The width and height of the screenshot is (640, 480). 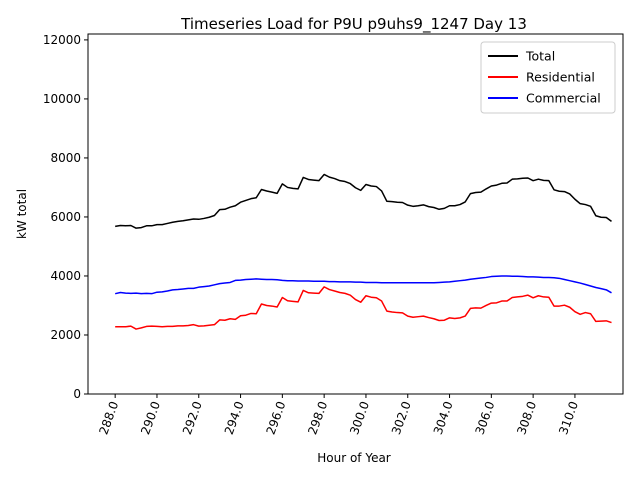 I want to click on y-tick-label: 6000, so click(x=65, y=217).